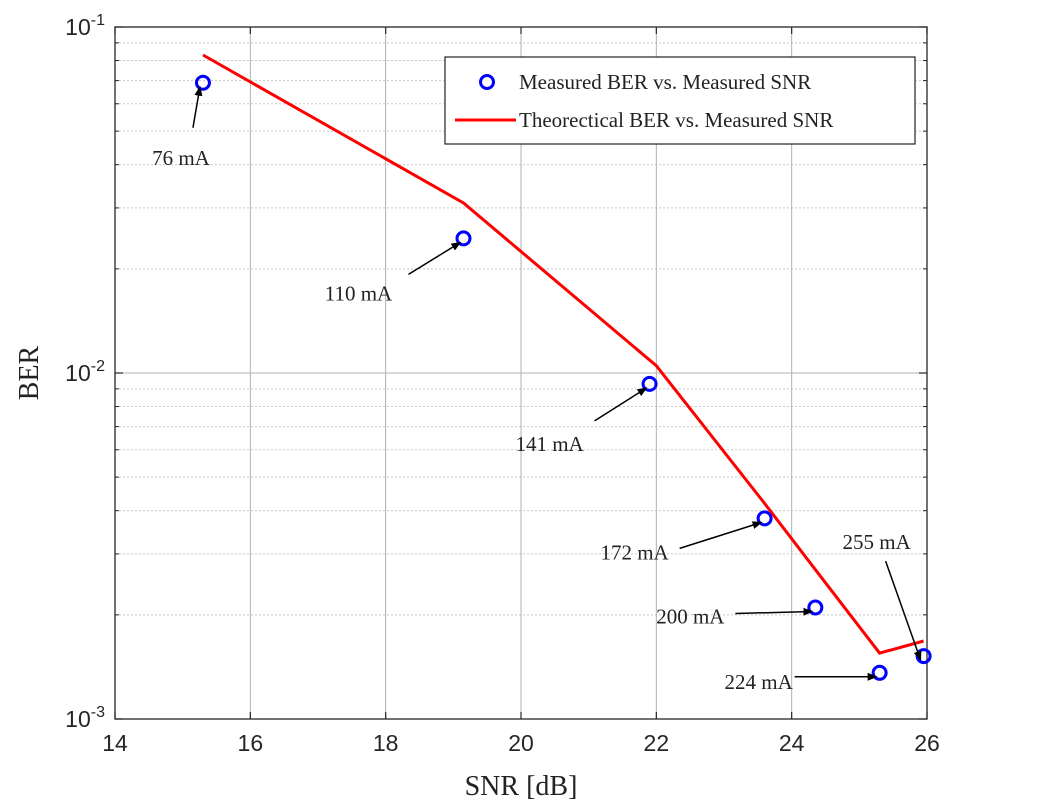  What do you see at coordinates (487, 82) in the screenshot?
I see `legend-marker-measured` at bounding box center [487, 82].